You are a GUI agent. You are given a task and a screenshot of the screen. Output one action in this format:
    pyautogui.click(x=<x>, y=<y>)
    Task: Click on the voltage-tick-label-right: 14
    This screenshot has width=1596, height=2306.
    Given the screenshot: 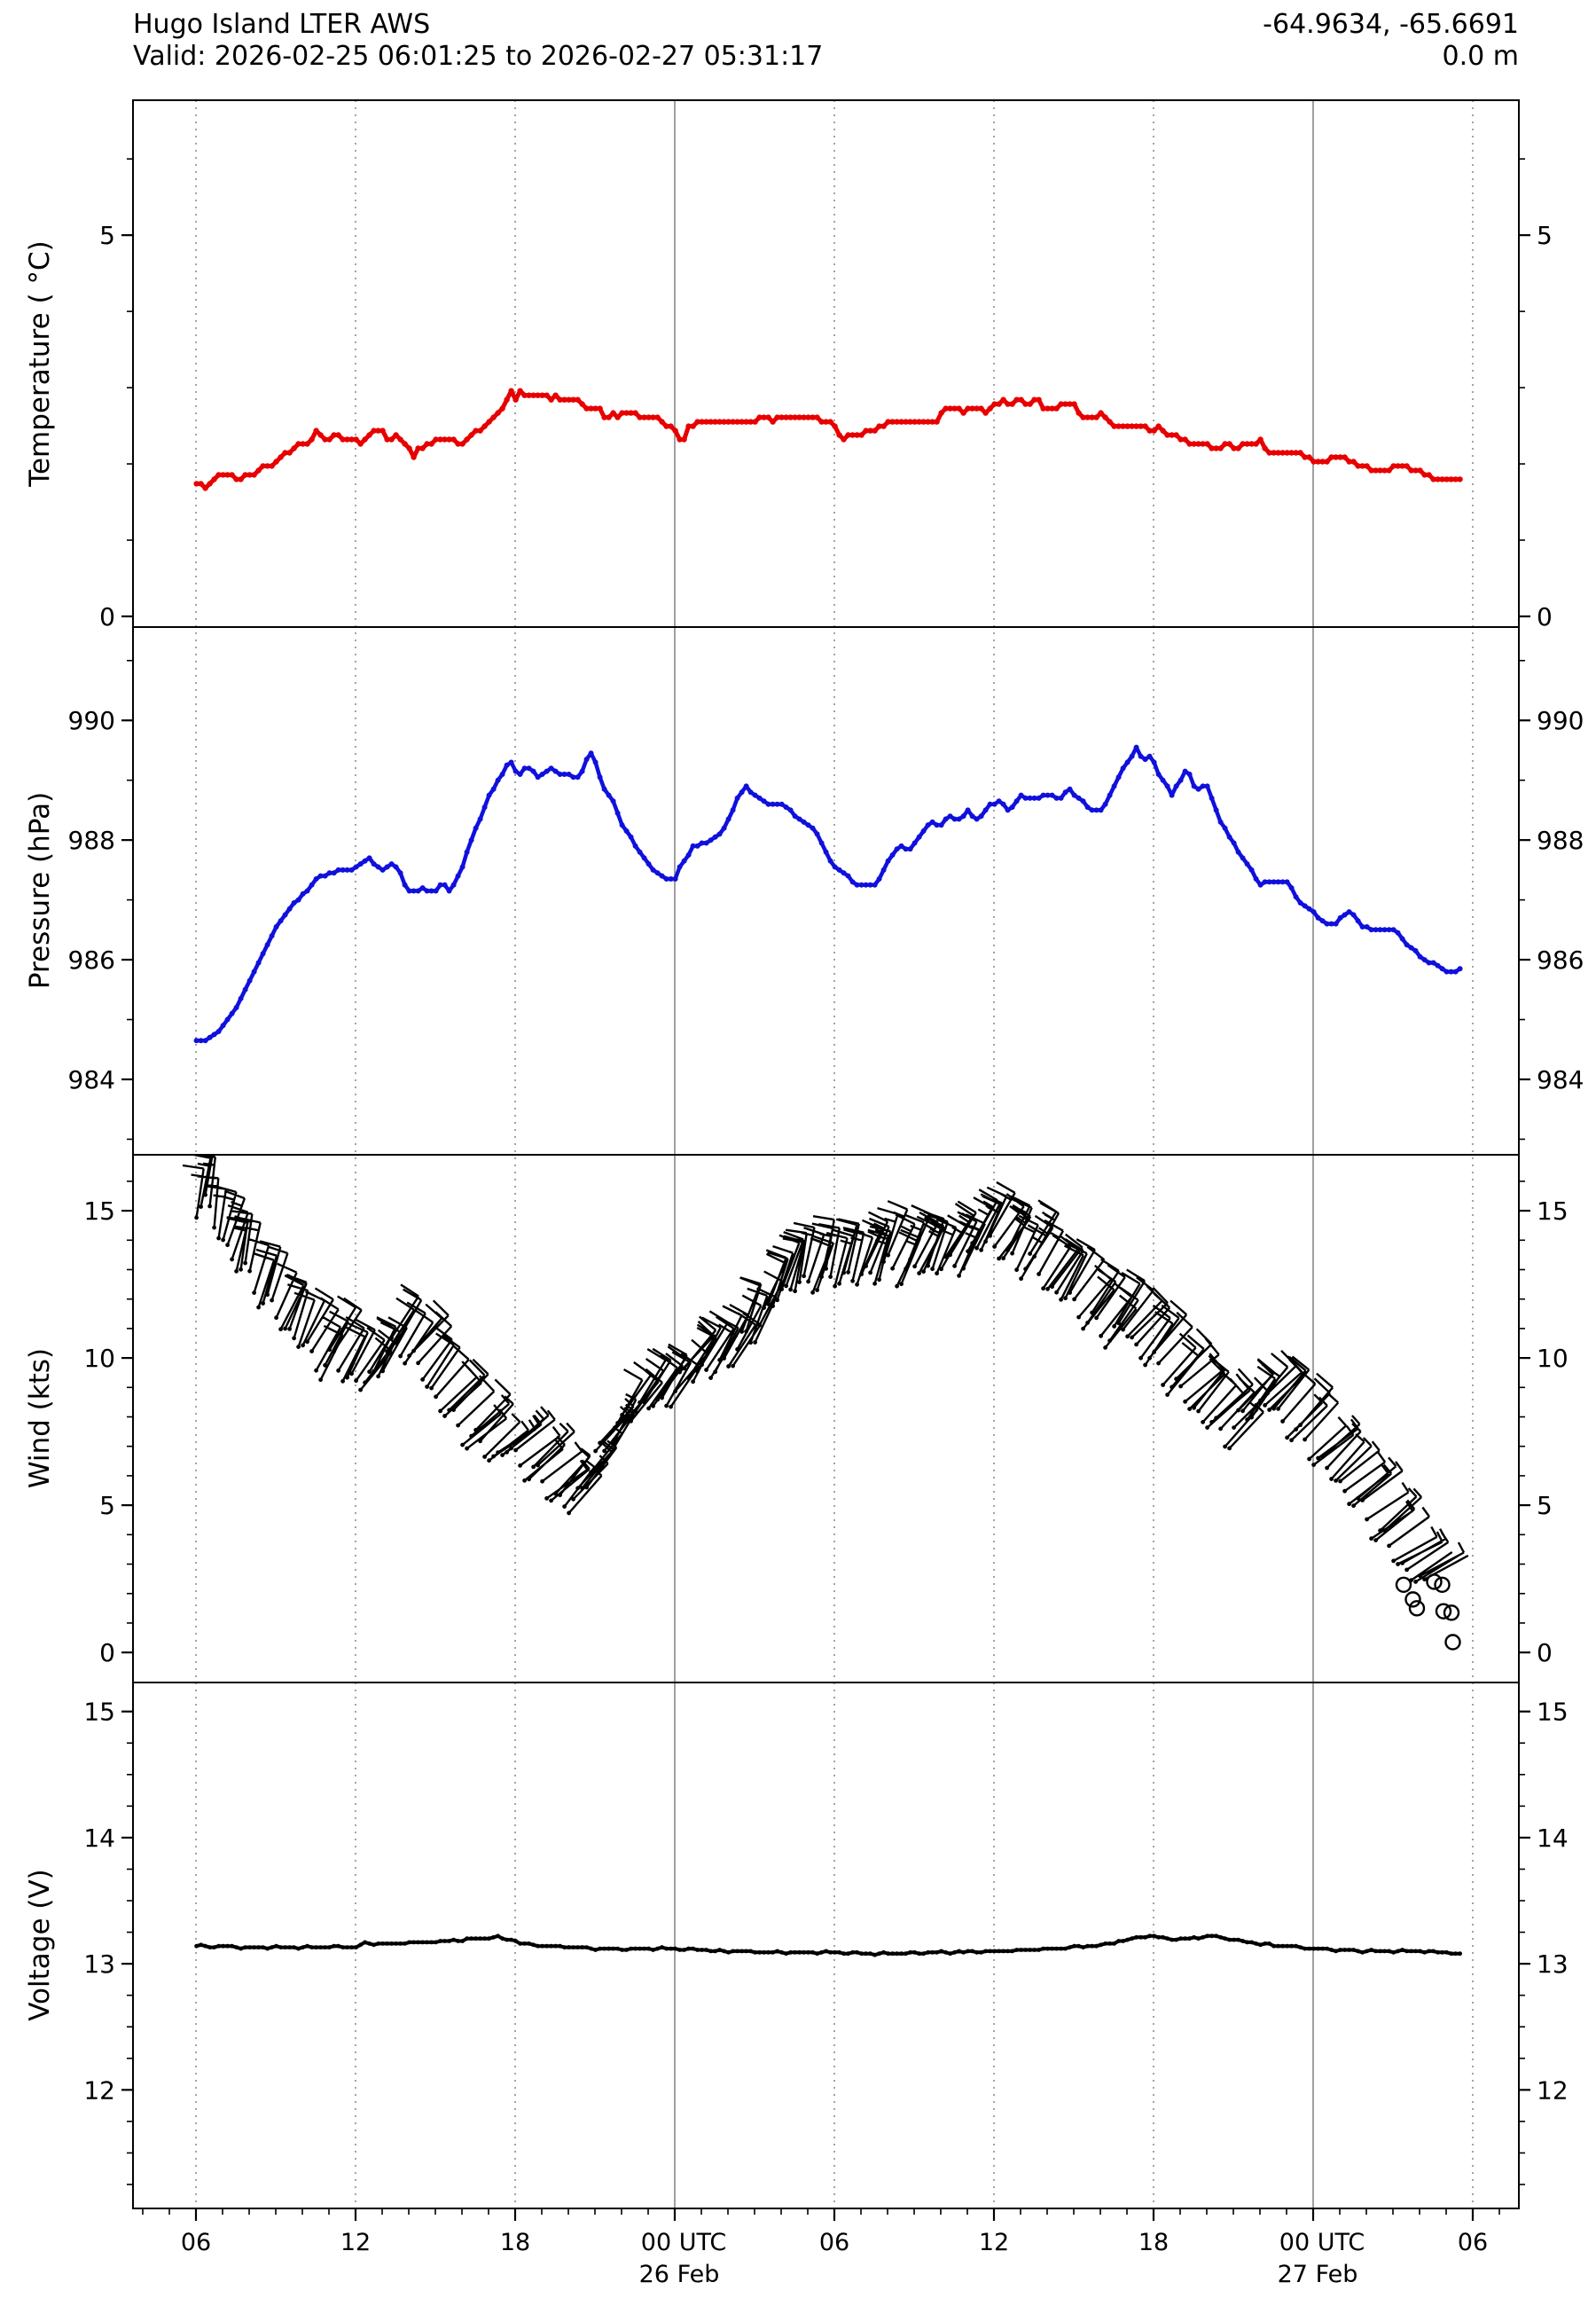 What is the action you would take?
    pyautogui.click(x=1553, y=1839)
    